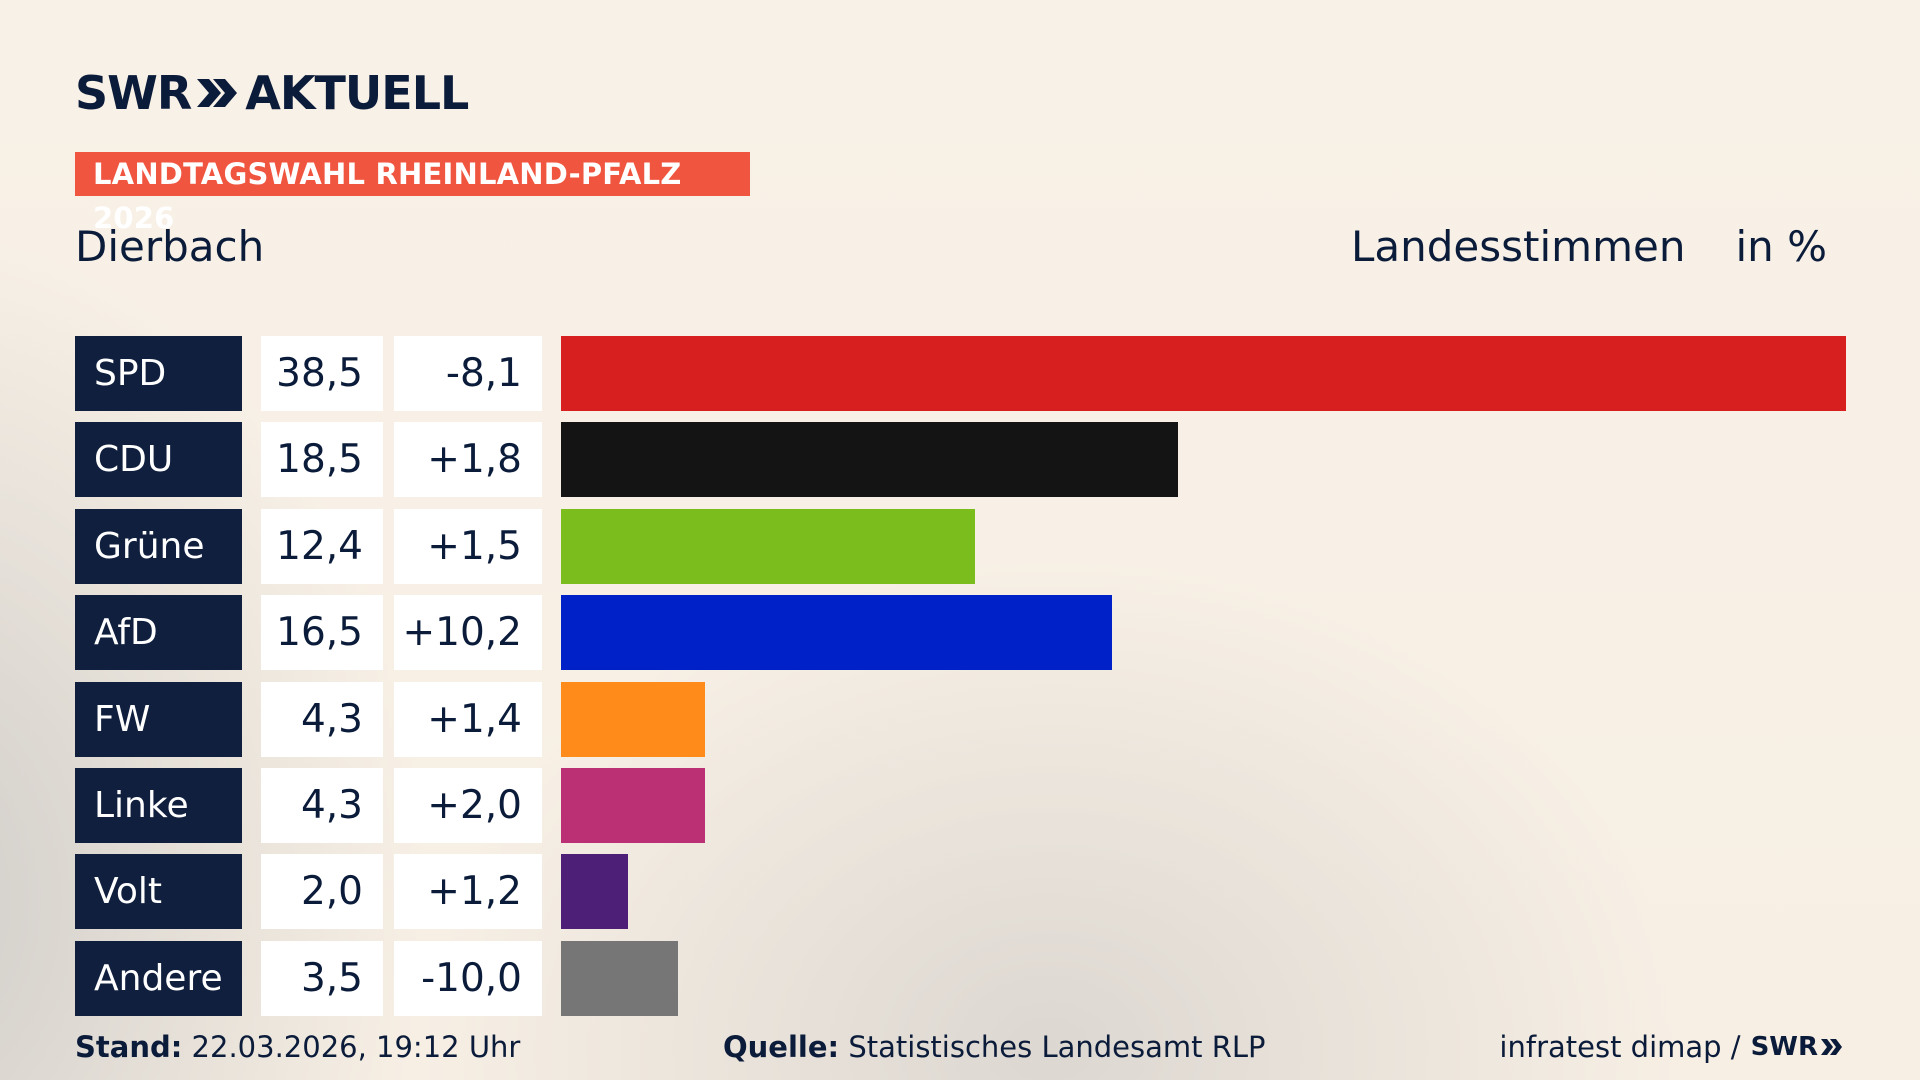 The image size is (1920, 1080). What do you see at coordinates (158, 978) in the screenshot?
I see `party-label: Andere` at bounding box center [158, 978].